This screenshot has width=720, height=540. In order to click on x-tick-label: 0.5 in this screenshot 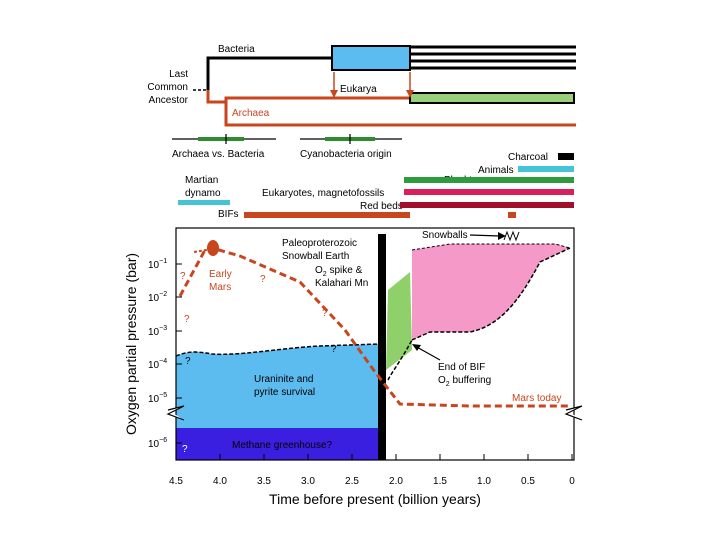, I will do `click(528, 481)`.